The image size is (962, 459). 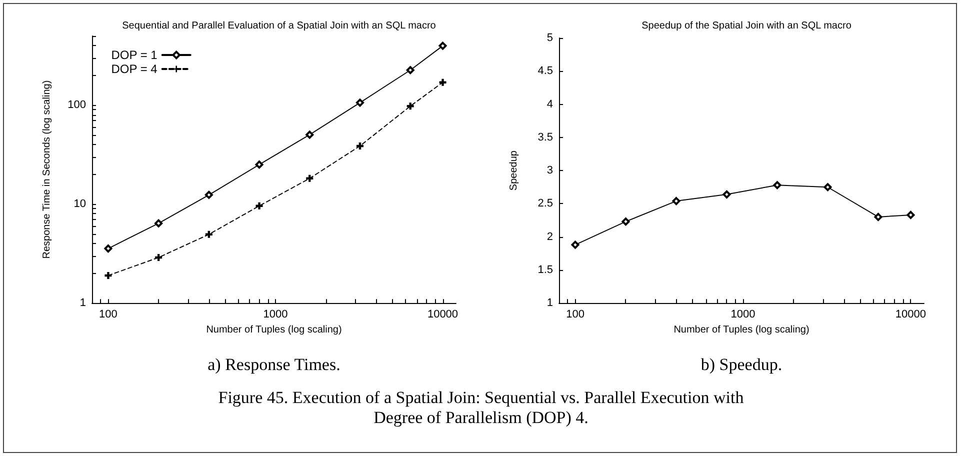 What do you see at coordinates (80, 204) in the screenshot?
I see `y-tick-label: 10` at bounding box center [80, 204].